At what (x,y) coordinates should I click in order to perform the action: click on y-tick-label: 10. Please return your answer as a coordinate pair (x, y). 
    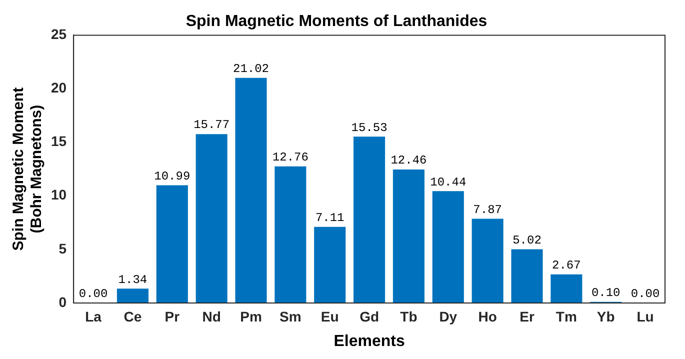
    Looking at the image, I should click on (58, 194).